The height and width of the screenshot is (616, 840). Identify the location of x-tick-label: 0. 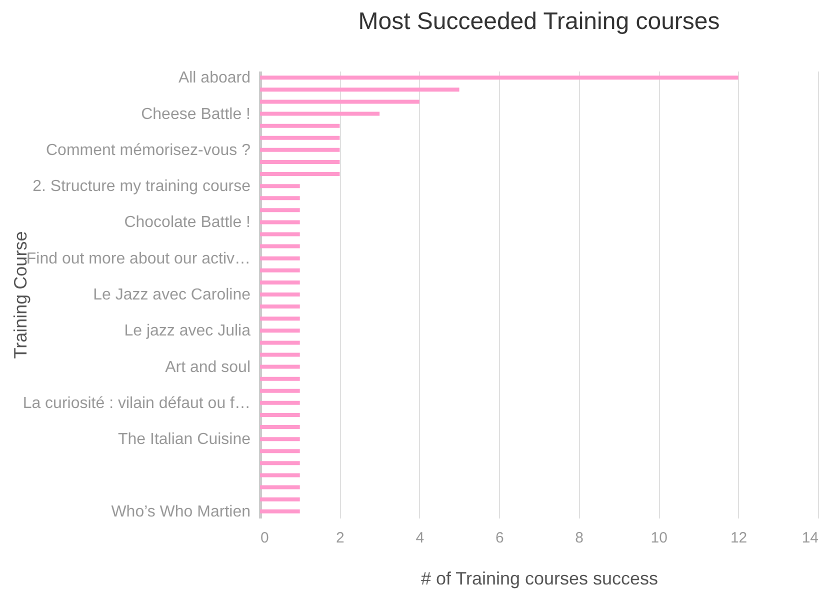
(264, 538).